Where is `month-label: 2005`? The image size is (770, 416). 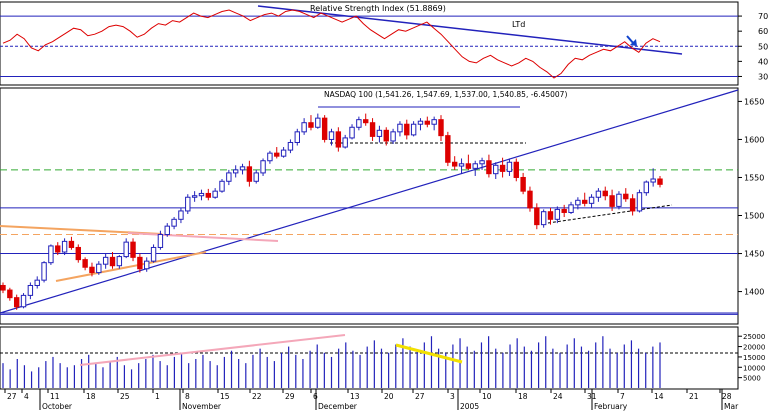
month-label: 2005 is located at coordinates (469, 406).